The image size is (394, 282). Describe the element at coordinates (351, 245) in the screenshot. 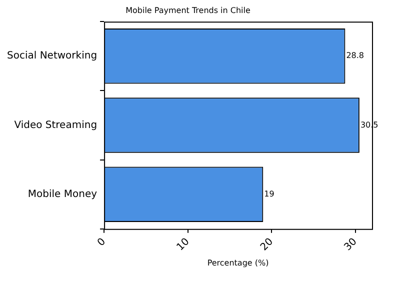

I see `x-tick-label: 30` at that location.